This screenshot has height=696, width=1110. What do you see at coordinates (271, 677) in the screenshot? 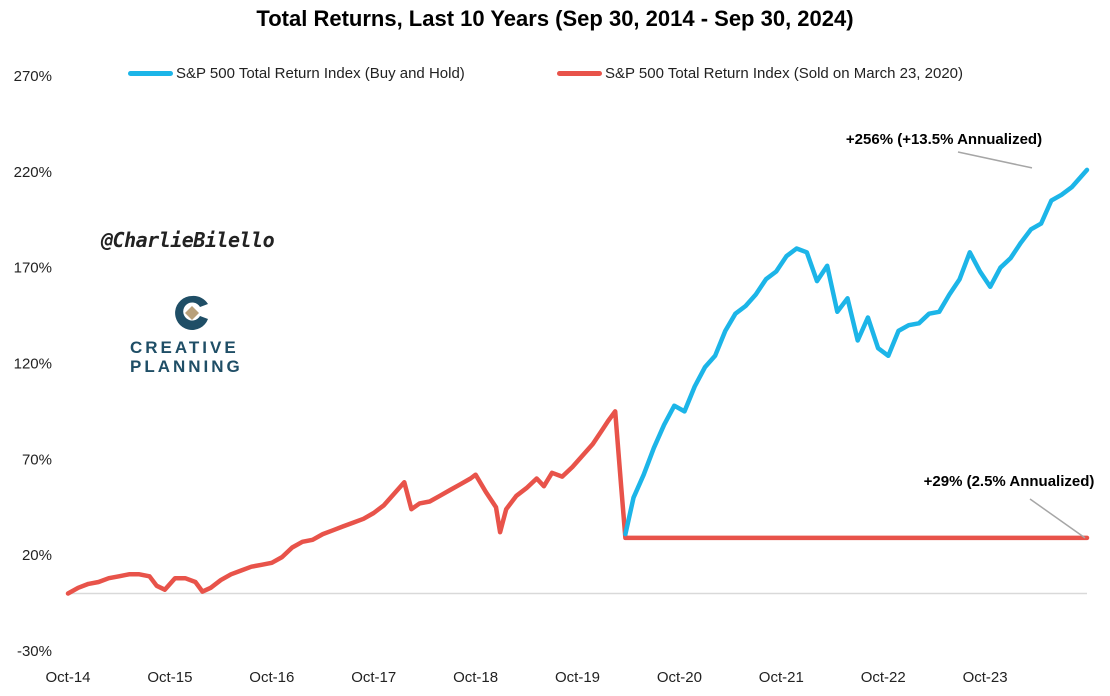
I see `x-tick-label: Oct-16` at bounding box center [271, 677].